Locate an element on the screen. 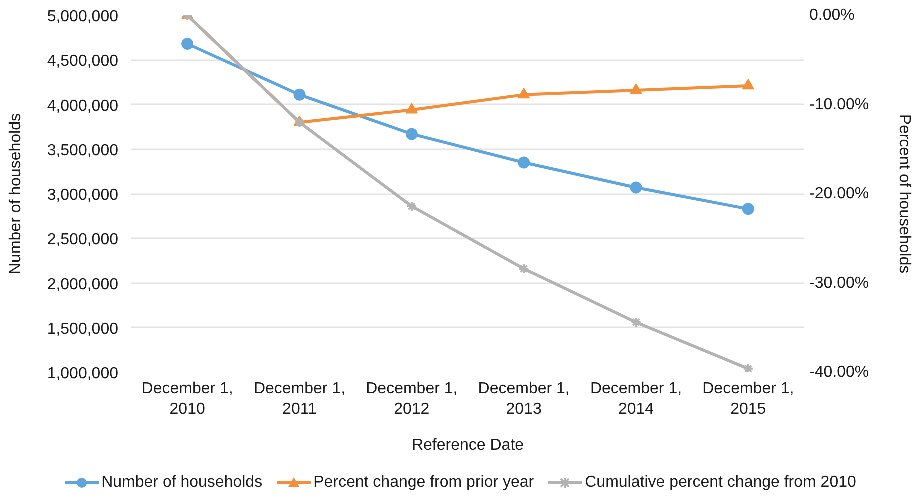 The image size is (921, 498). x-tick-label: December 1, 2015 is located at coordinates (748, 399).